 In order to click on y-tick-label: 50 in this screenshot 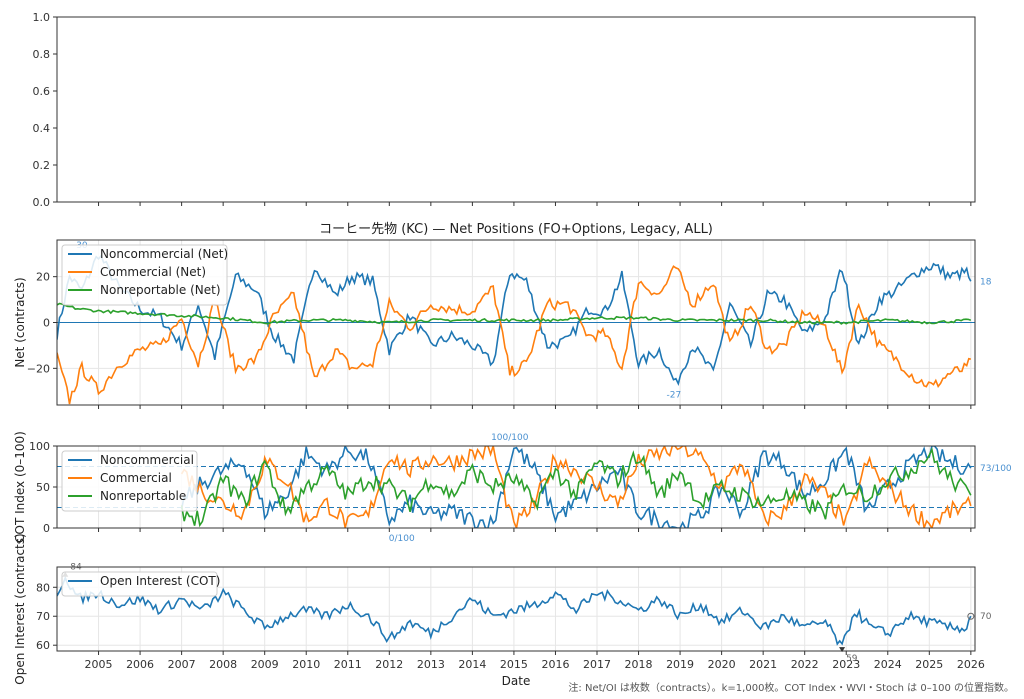, I will do `click(43, 487)`.